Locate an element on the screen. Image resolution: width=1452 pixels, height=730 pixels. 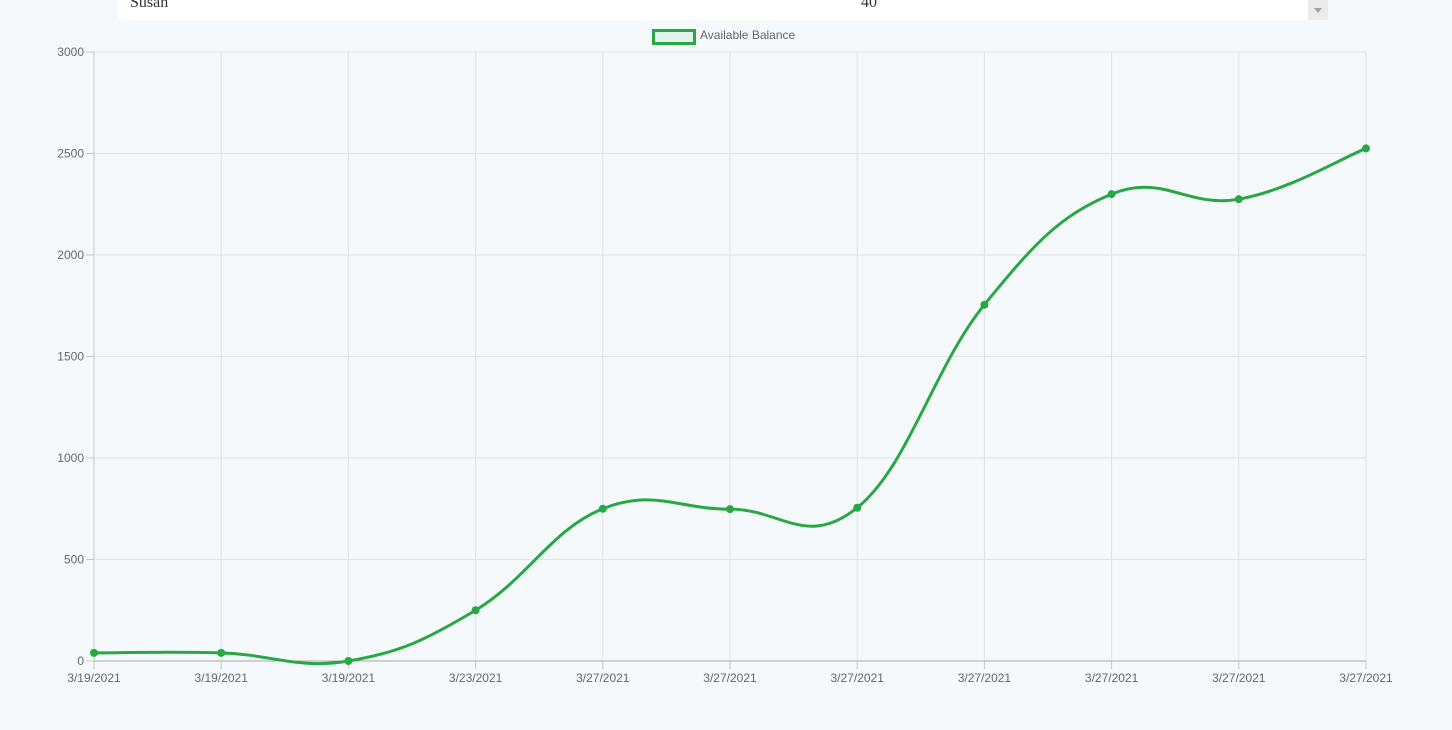
y-tick-label: 3000 is located at coordinates (70, 52).